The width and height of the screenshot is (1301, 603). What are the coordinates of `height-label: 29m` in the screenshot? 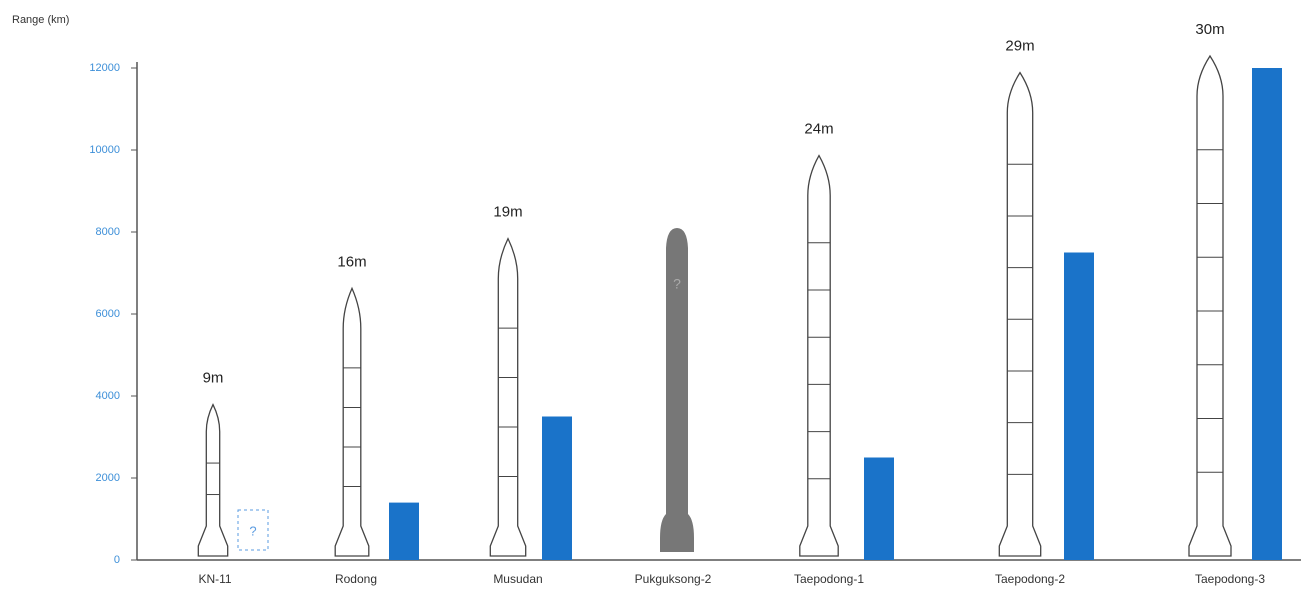 It's located at (1019, 46).